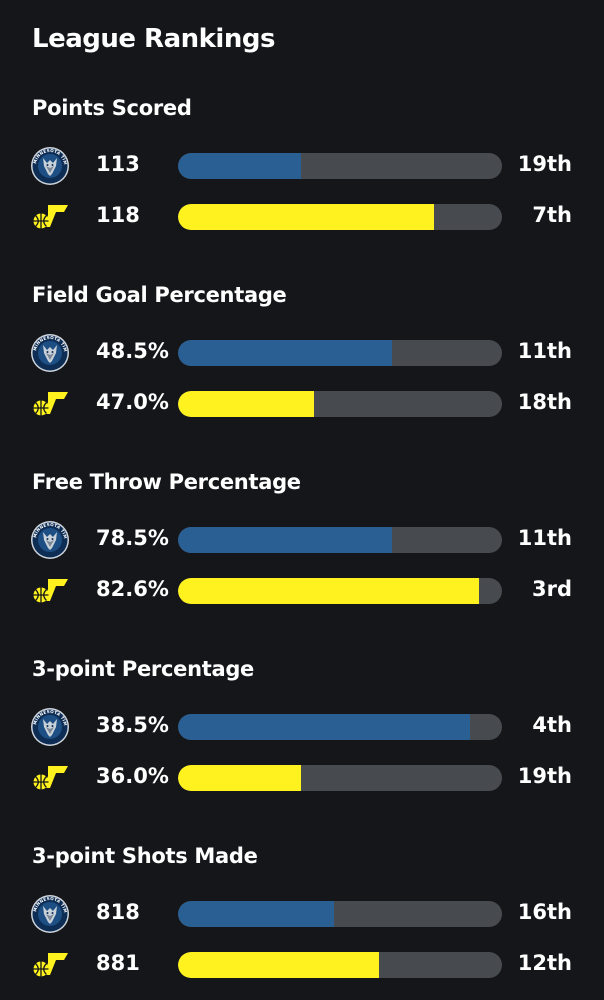 This screenshot has width=604, height=1000. I want to click on section-title: Points Scored, so click(112, 108).